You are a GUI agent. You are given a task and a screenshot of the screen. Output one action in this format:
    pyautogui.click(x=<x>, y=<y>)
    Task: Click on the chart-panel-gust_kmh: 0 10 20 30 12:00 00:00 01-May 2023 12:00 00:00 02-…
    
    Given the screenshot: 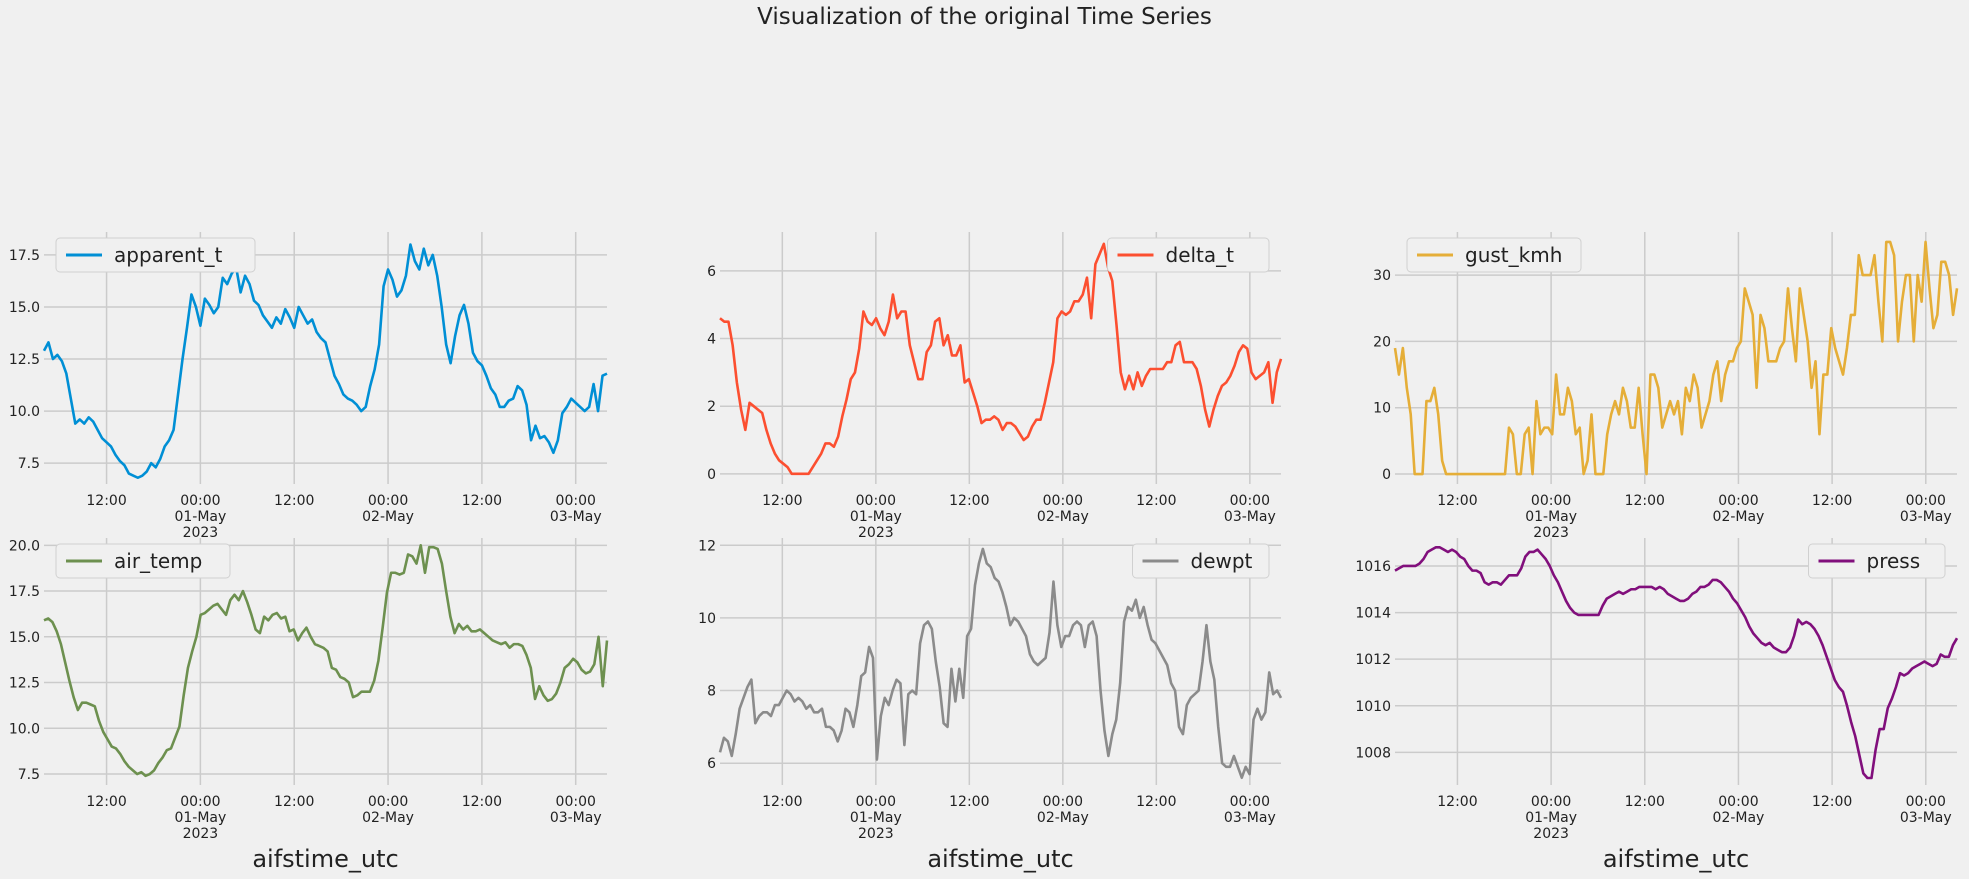 What is the action you would take?
    pyautogui.click(x=1666, y=386)
    